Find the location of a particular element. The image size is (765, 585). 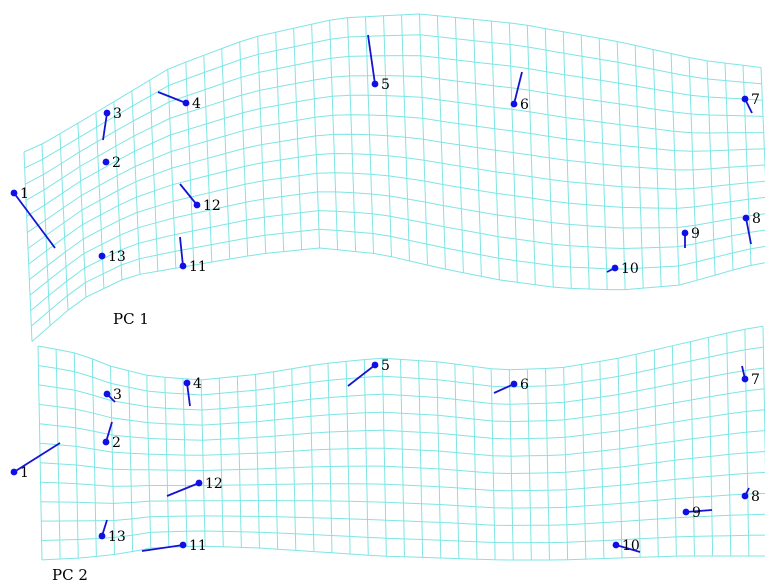

landmark-7-label: 7 is located at coordinates (755, 100).